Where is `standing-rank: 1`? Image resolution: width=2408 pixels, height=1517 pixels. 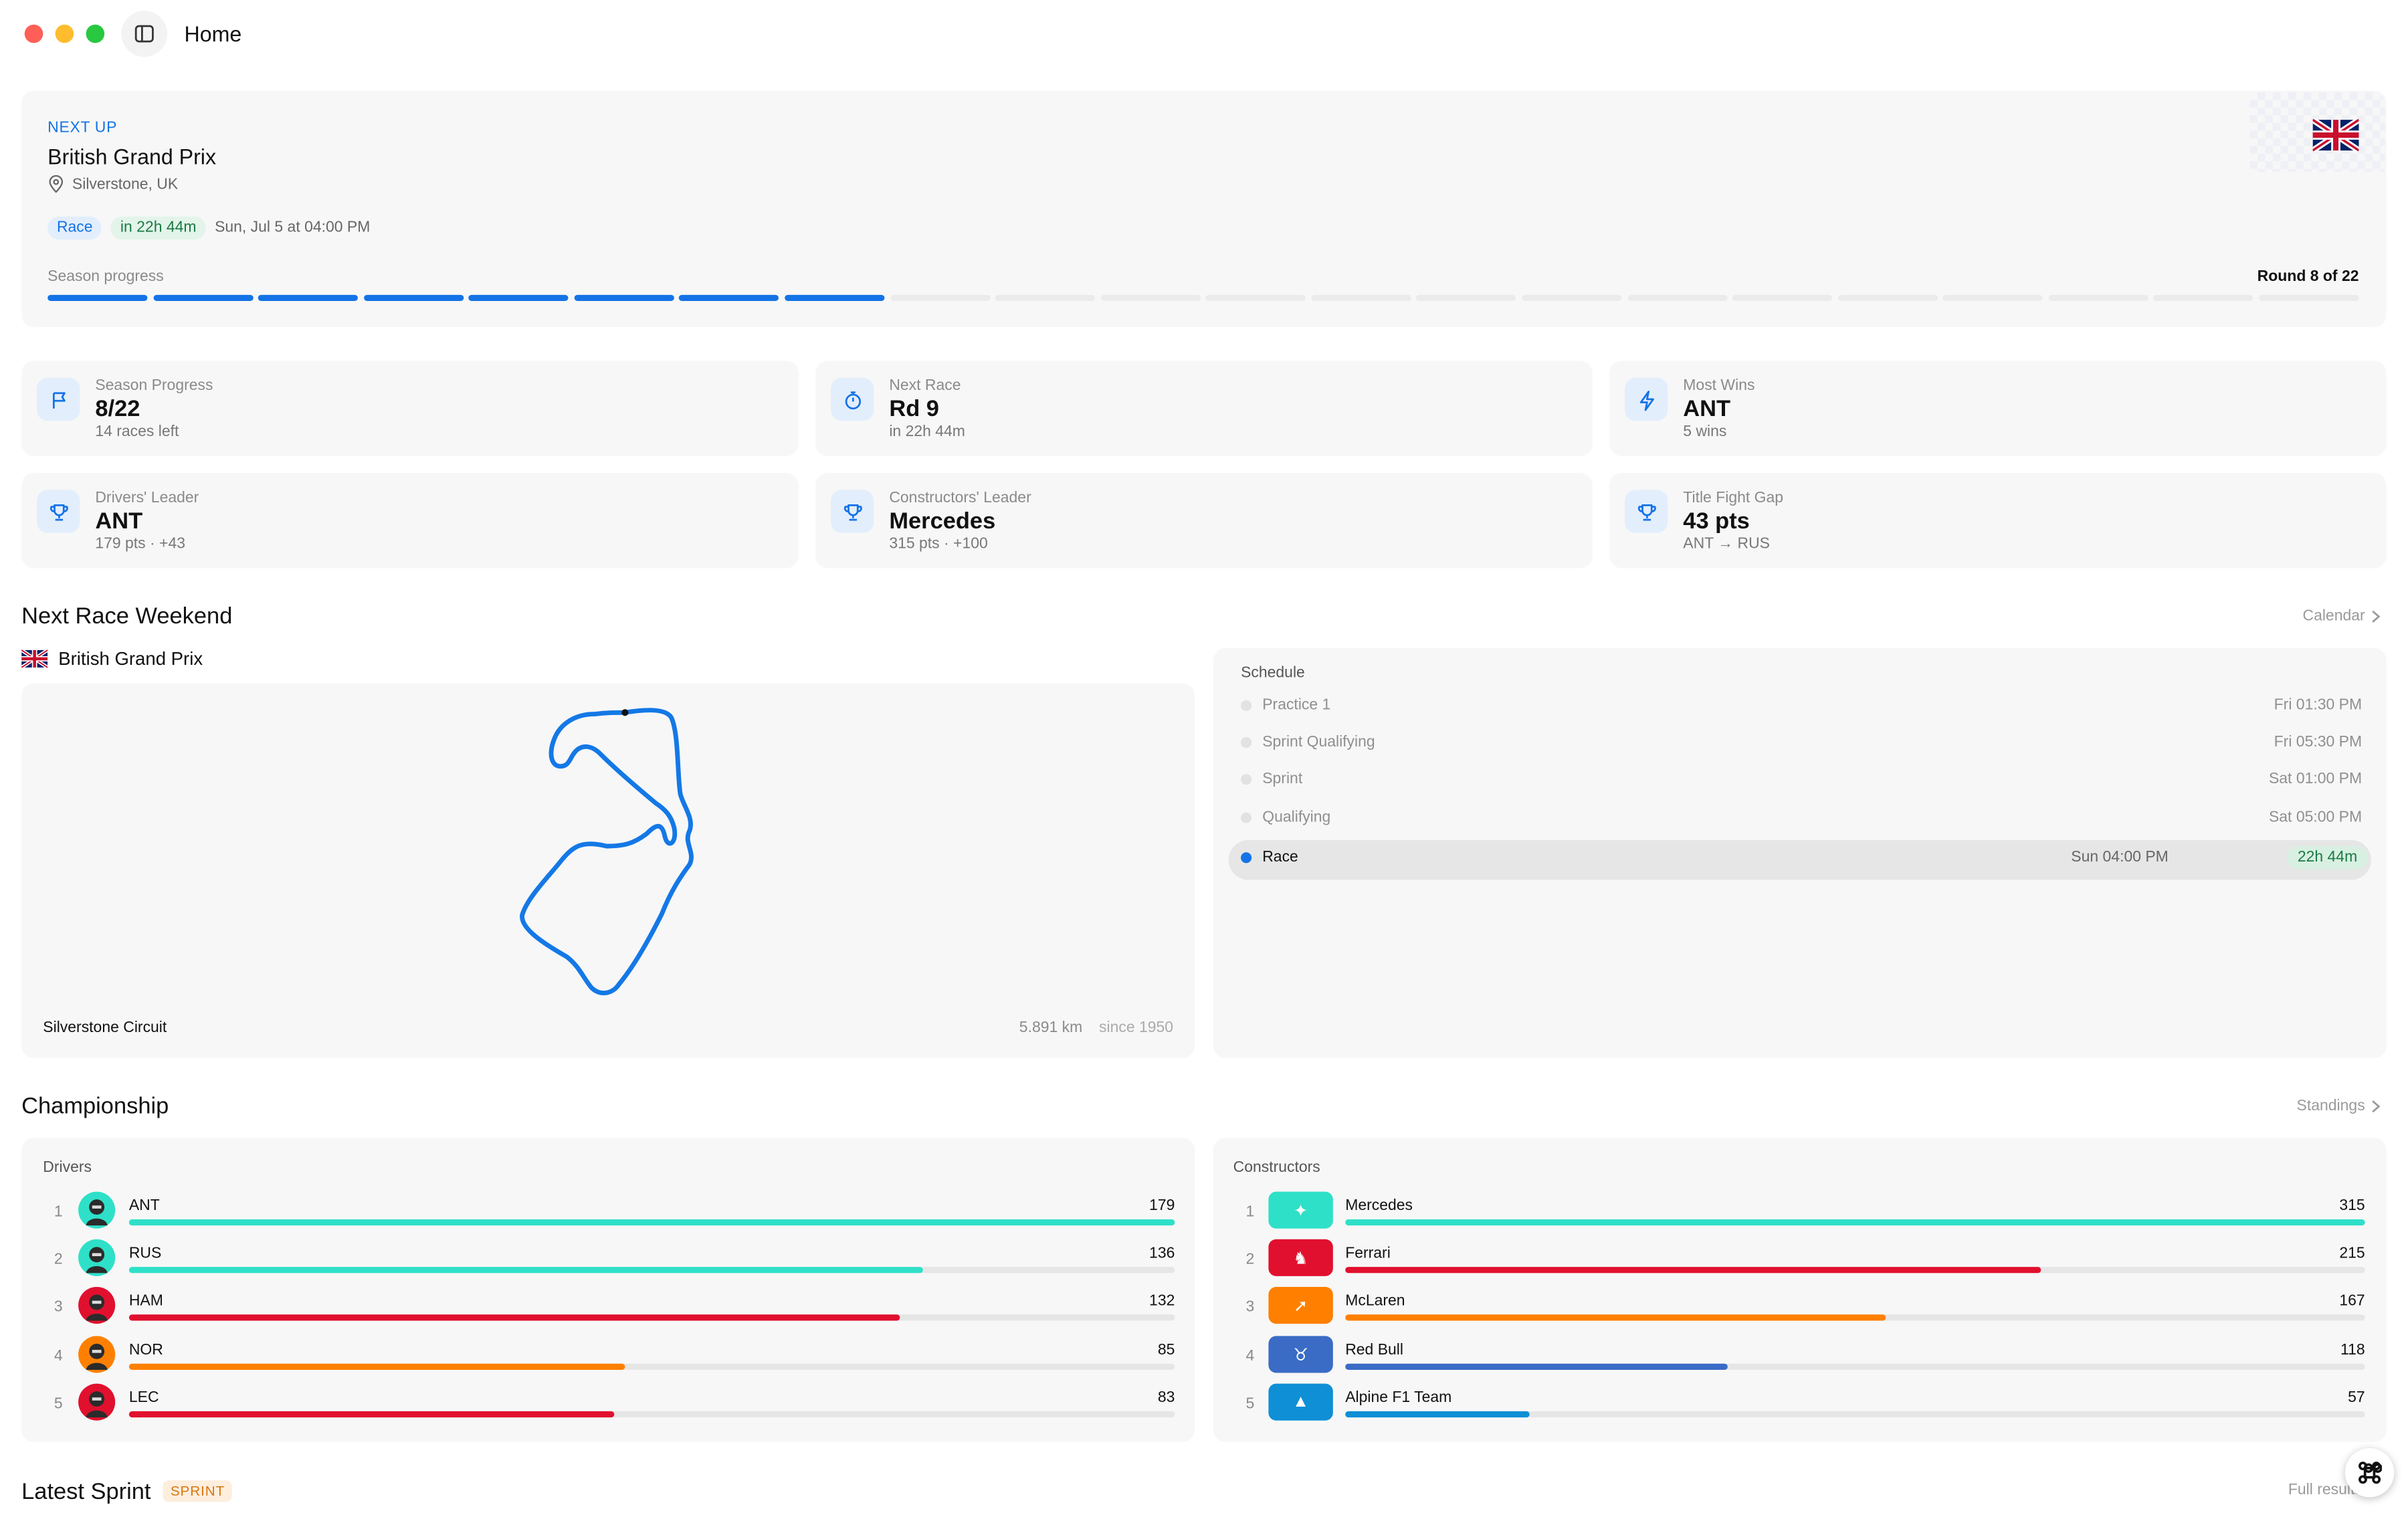 standing-rank: 1 is located at coordinates (58, 1212).